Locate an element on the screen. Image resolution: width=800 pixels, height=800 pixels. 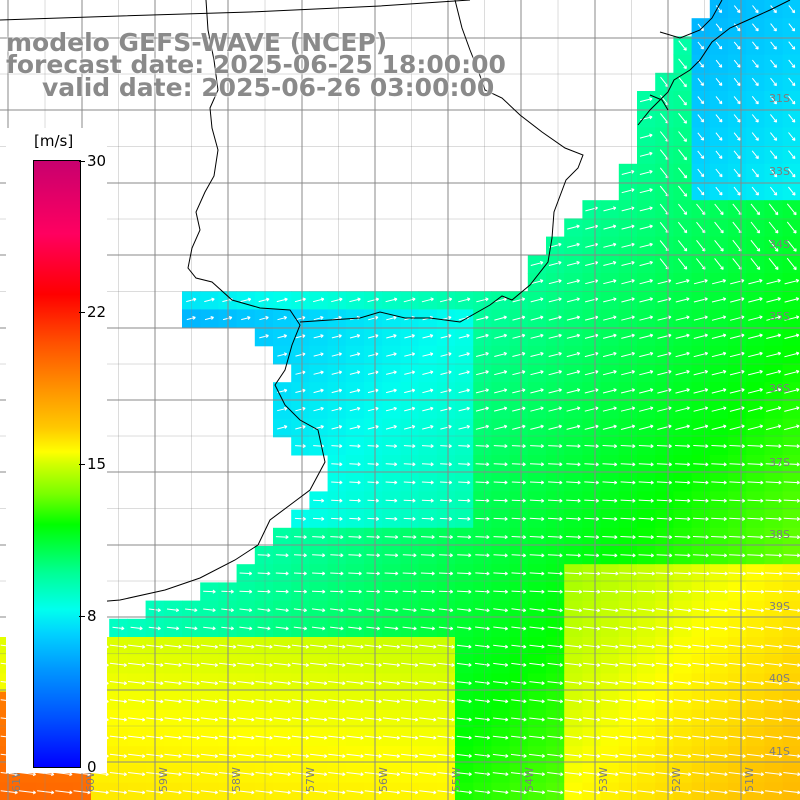
longitude-label: 53W is located at coordinates (603, 779).